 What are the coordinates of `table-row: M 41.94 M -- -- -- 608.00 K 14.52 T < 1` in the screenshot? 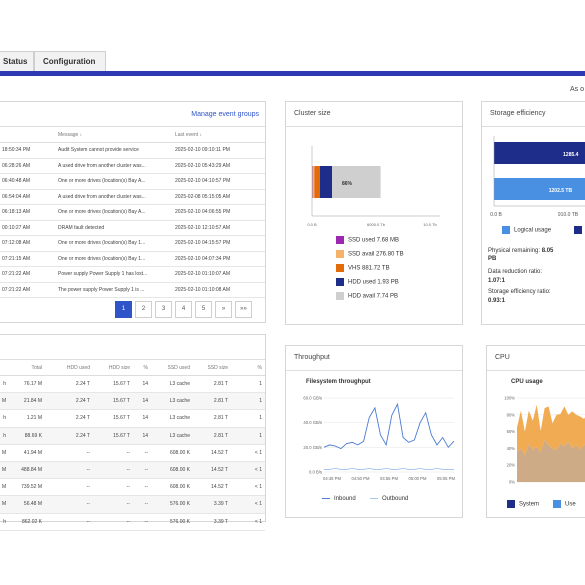 It's located at (132, 453).